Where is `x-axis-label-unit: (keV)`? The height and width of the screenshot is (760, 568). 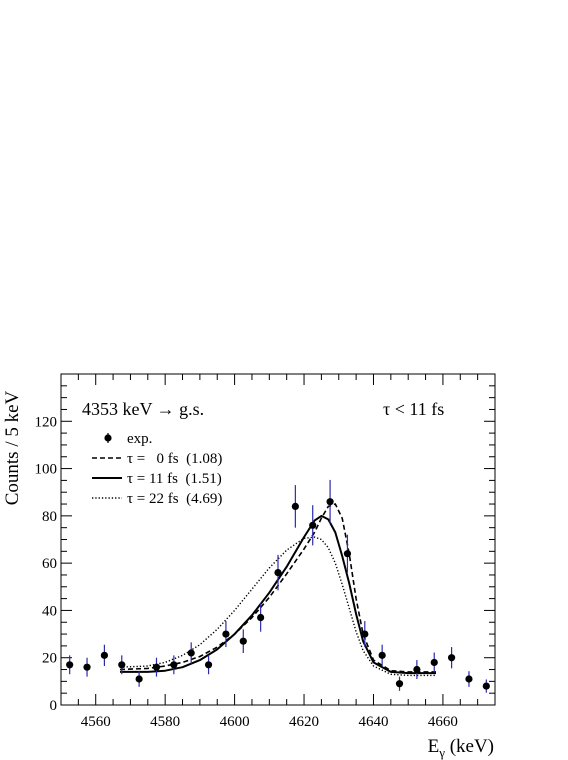
x-axis-label-unit: (keV) is located at coordinates (469, 746).